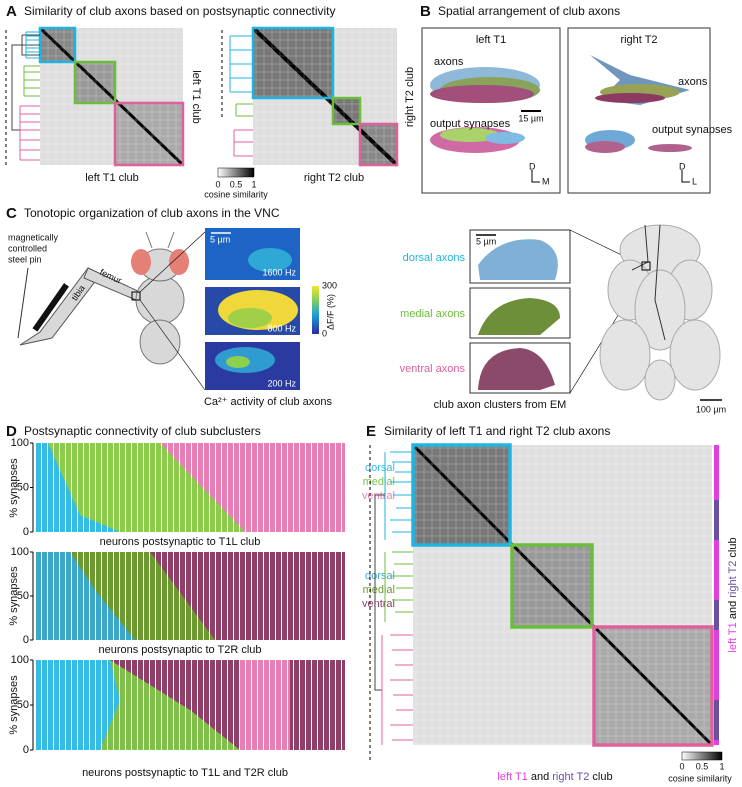  What do you see at coordinates (434, 258) in the screenshot?
I see `cluster-label: dorsal axons` at bounding box center [434, 258].